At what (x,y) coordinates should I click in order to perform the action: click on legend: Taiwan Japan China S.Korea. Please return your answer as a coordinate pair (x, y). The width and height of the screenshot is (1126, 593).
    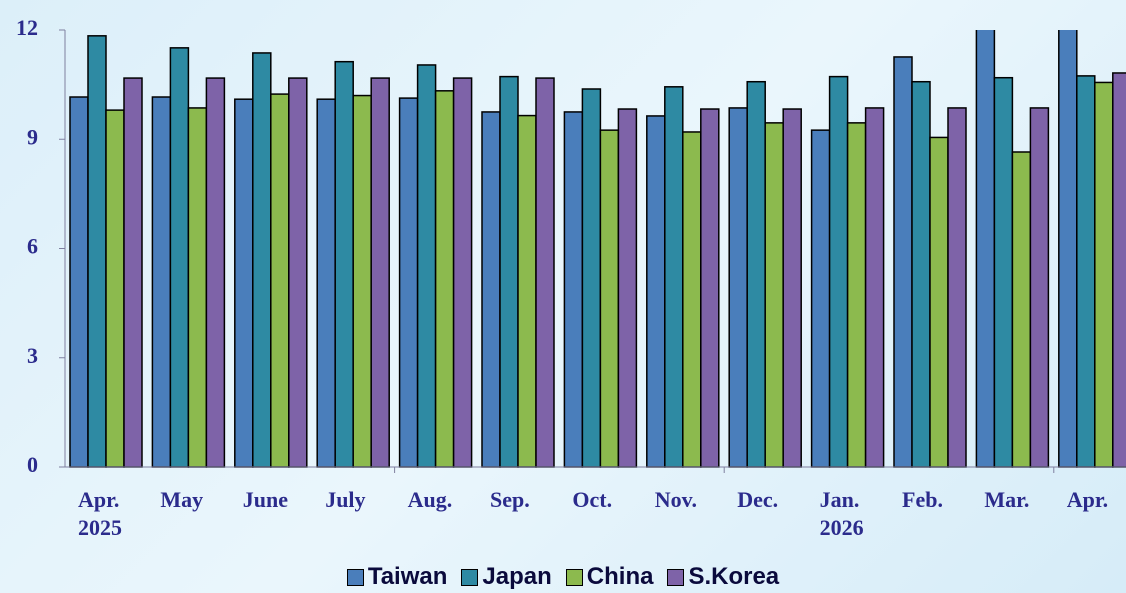
    Looking at the image, I should click on (563, 577).